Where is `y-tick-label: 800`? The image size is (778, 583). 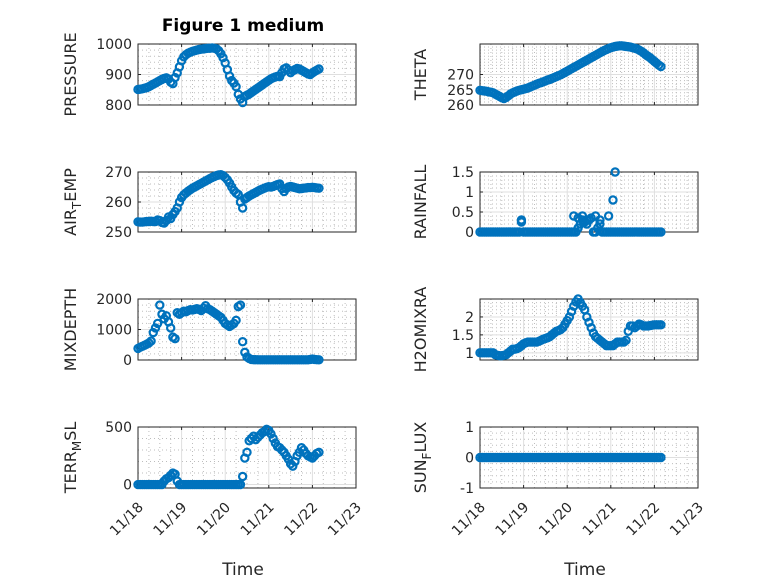
y-tick-label: 800 is located at coordinates (118, 106).